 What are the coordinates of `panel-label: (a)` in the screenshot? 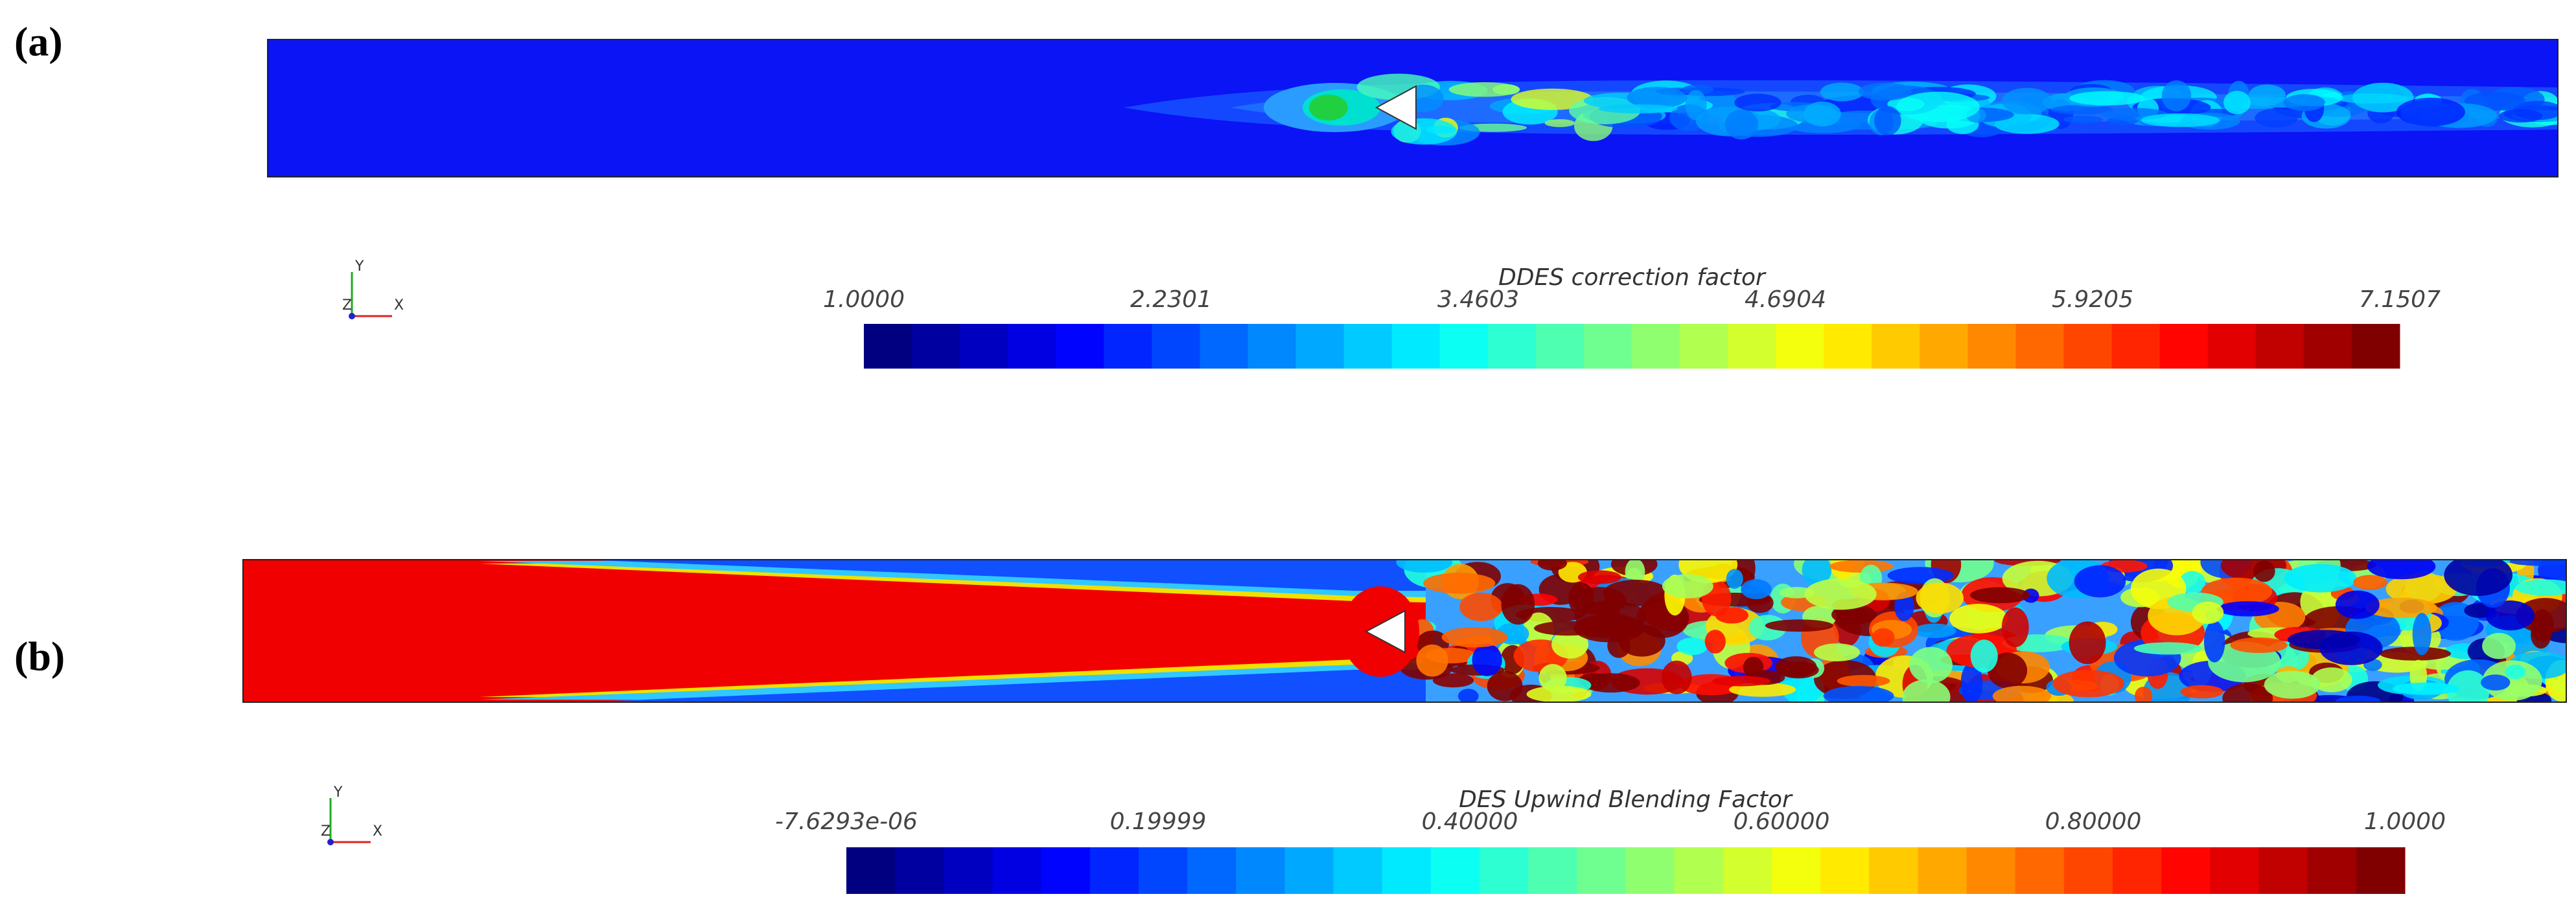 It's located at (39, 42).